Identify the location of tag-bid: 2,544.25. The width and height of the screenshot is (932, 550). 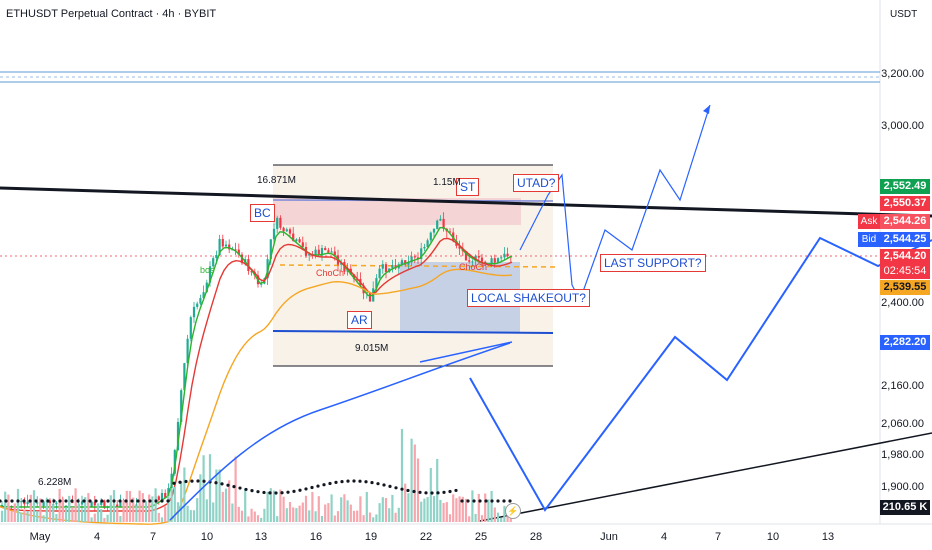
(905, 239).